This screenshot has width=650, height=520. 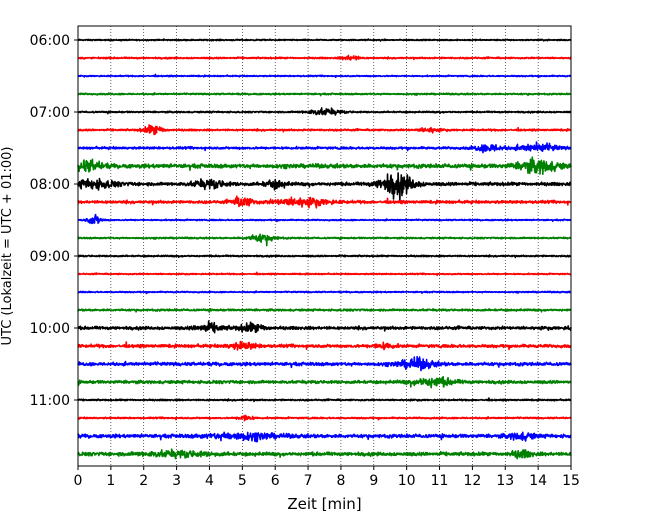 What do you see at coordinates (324, 504) in the screenshot?
I see `x-axis-label: Zeit [min]` at bounding box center [324, 504].